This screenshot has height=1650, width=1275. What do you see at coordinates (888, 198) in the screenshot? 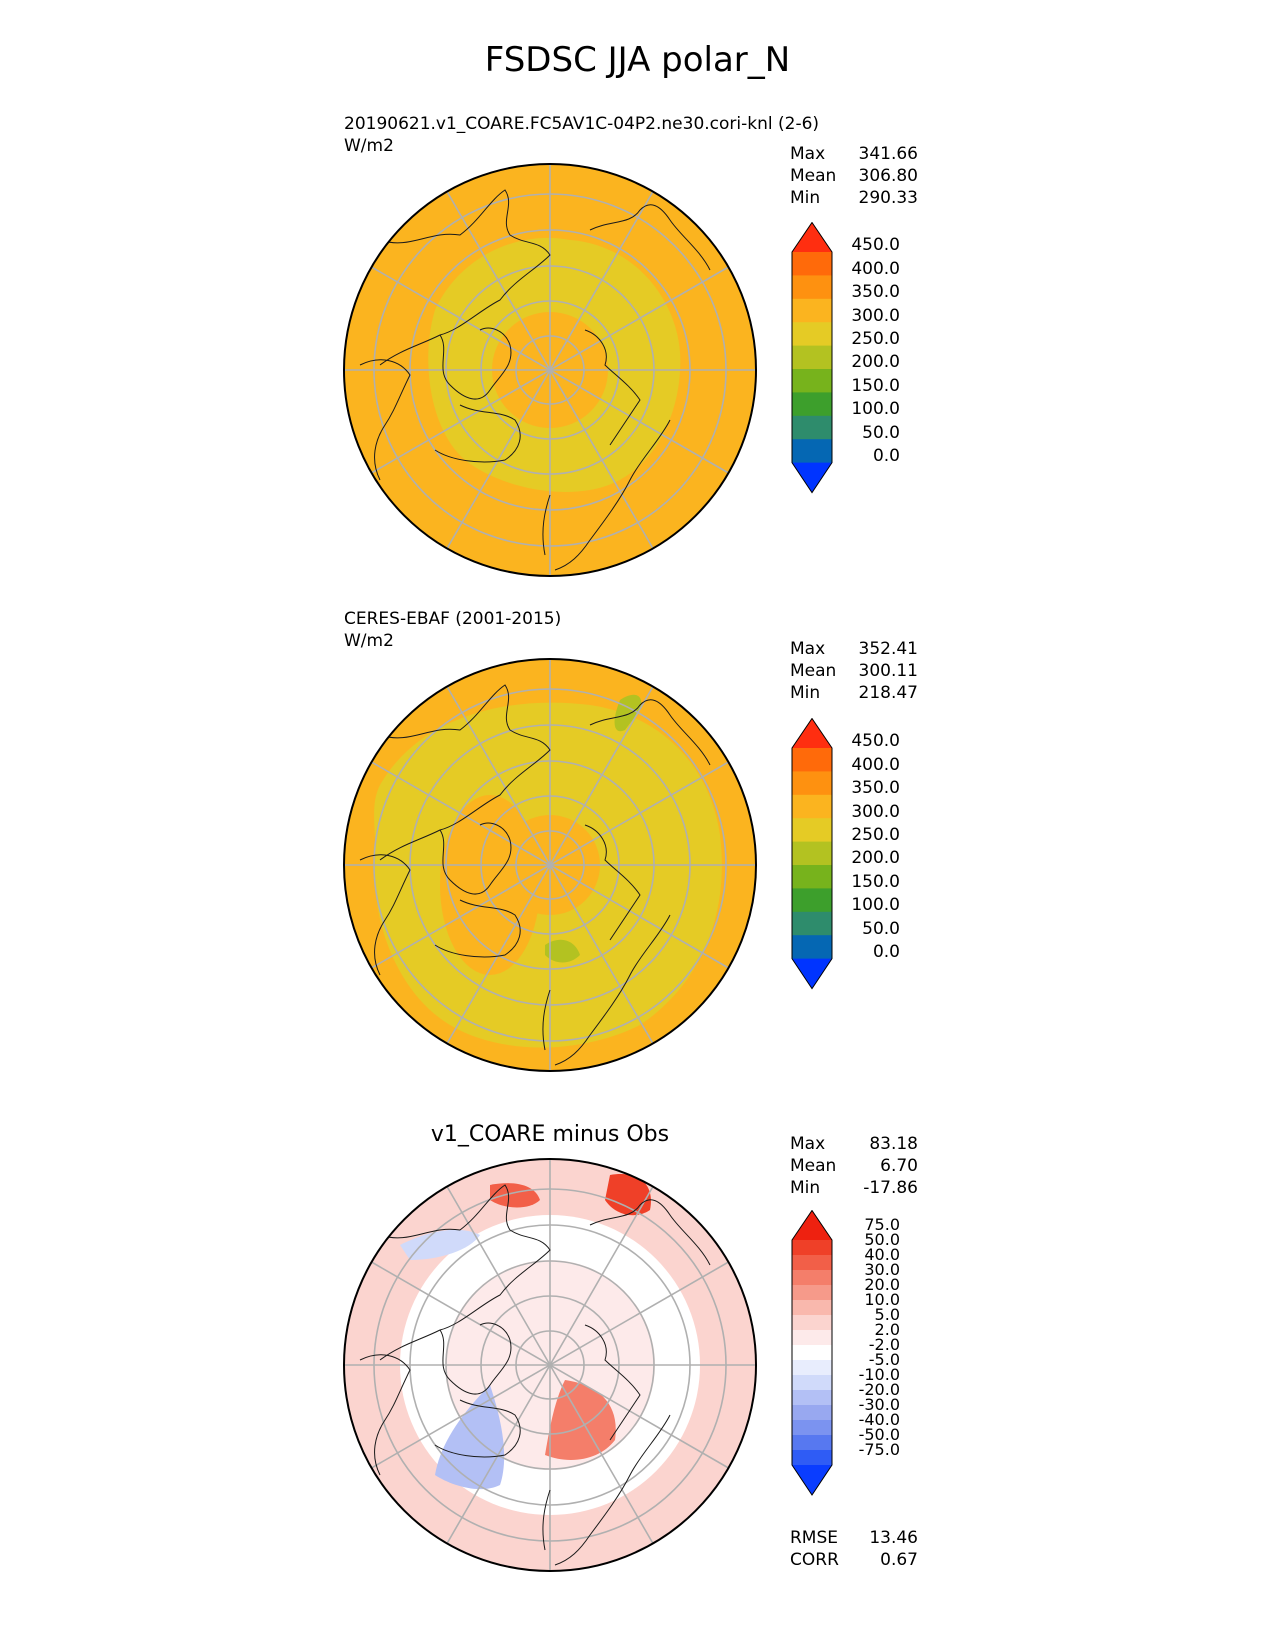
I see `stat-value: 290.33` at bounding box center [888, 198].